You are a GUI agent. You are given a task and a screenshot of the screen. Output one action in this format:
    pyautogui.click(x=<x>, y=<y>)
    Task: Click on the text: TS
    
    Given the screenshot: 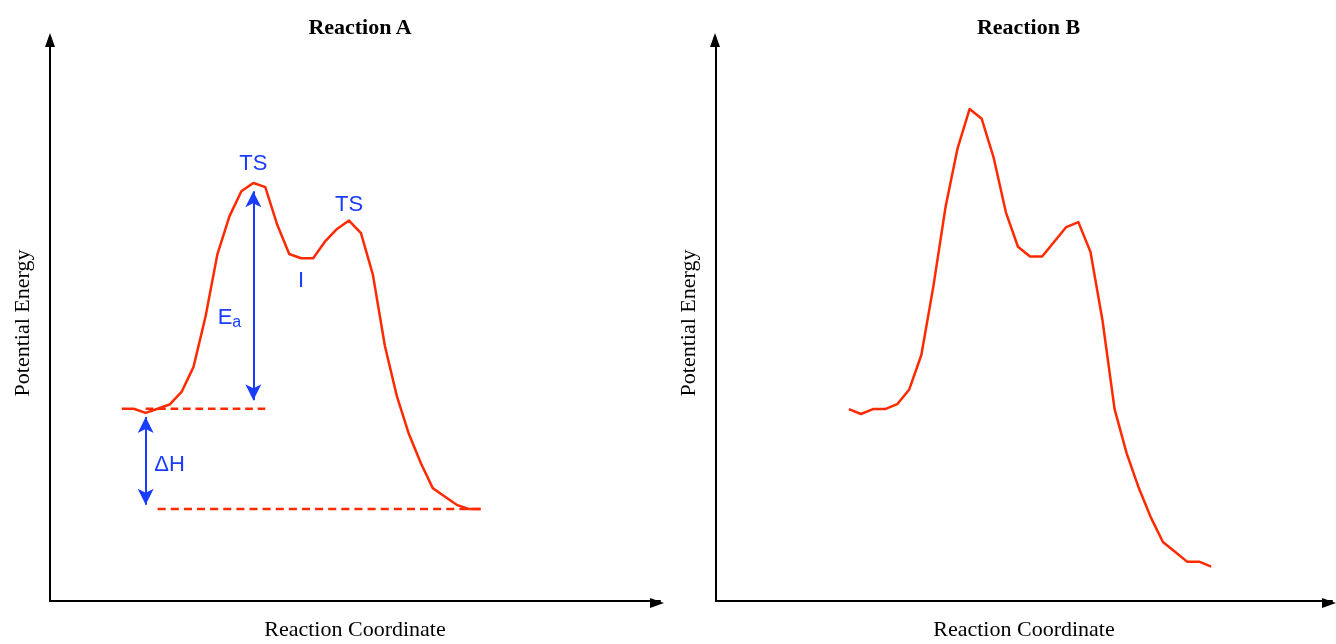 What is the action you would take?
    pyautogui.click(x=253, y=162)
    